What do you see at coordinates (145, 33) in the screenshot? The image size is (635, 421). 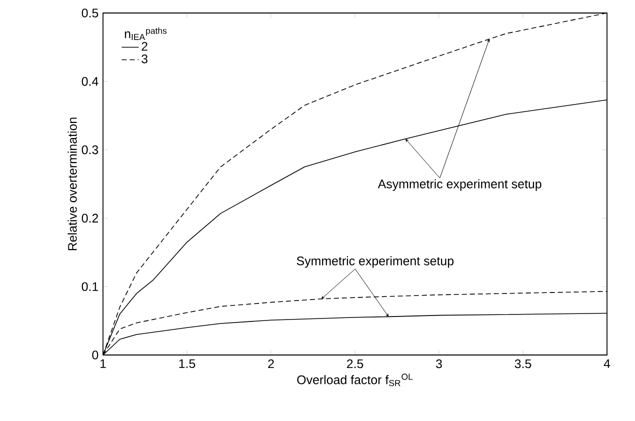 I see `legend-title: n$_{IEA}$paths` at bounding box center [145, 33].